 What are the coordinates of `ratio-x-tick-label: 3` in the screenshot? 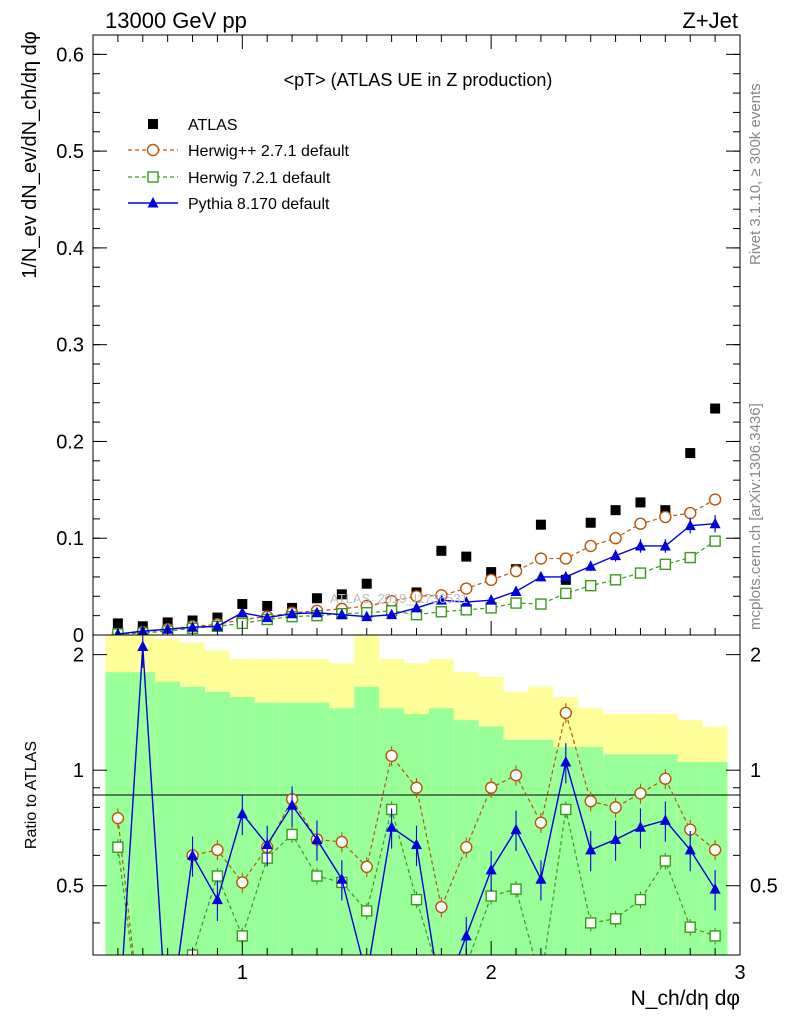 It's located at (739, 973).